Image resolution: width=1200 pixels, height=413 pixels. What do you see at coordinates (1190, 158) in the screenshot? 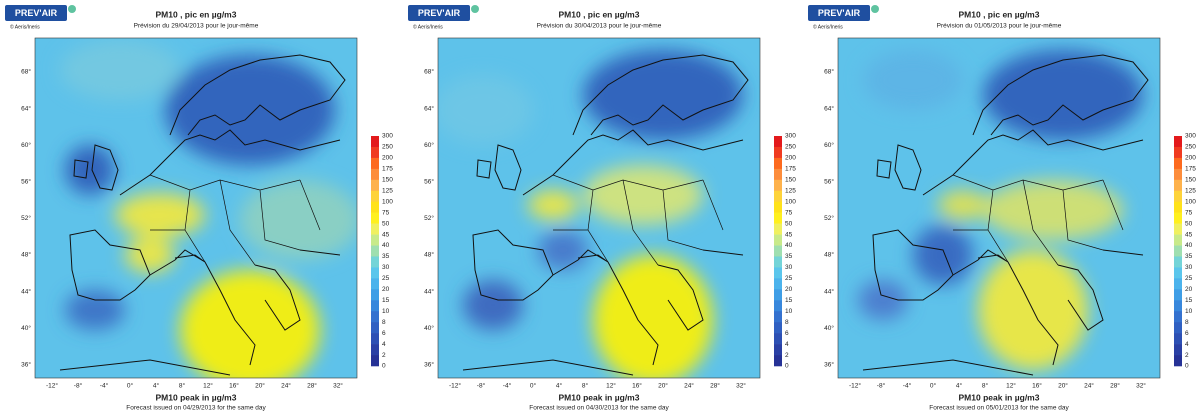
I see `colorbar-label: 200` at bounding box center [1190, 158].